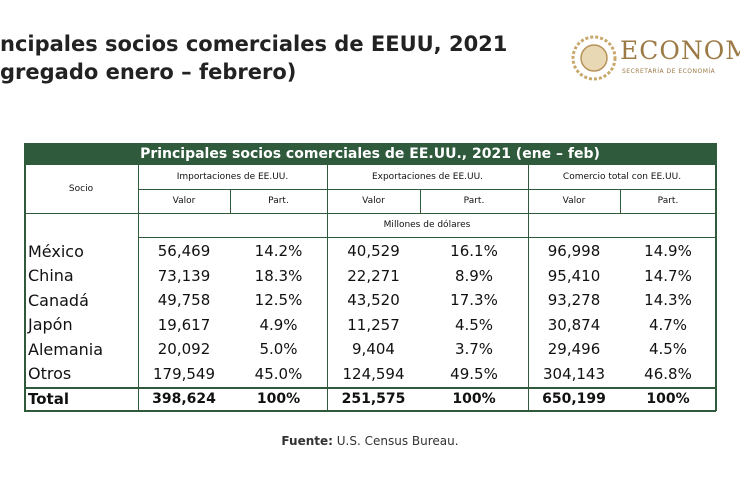 This screenshot has width=740, height=499. Describe the element at coordinates (278, 349) in the screenshot. I see `table-cell: 5.0%` at that location.